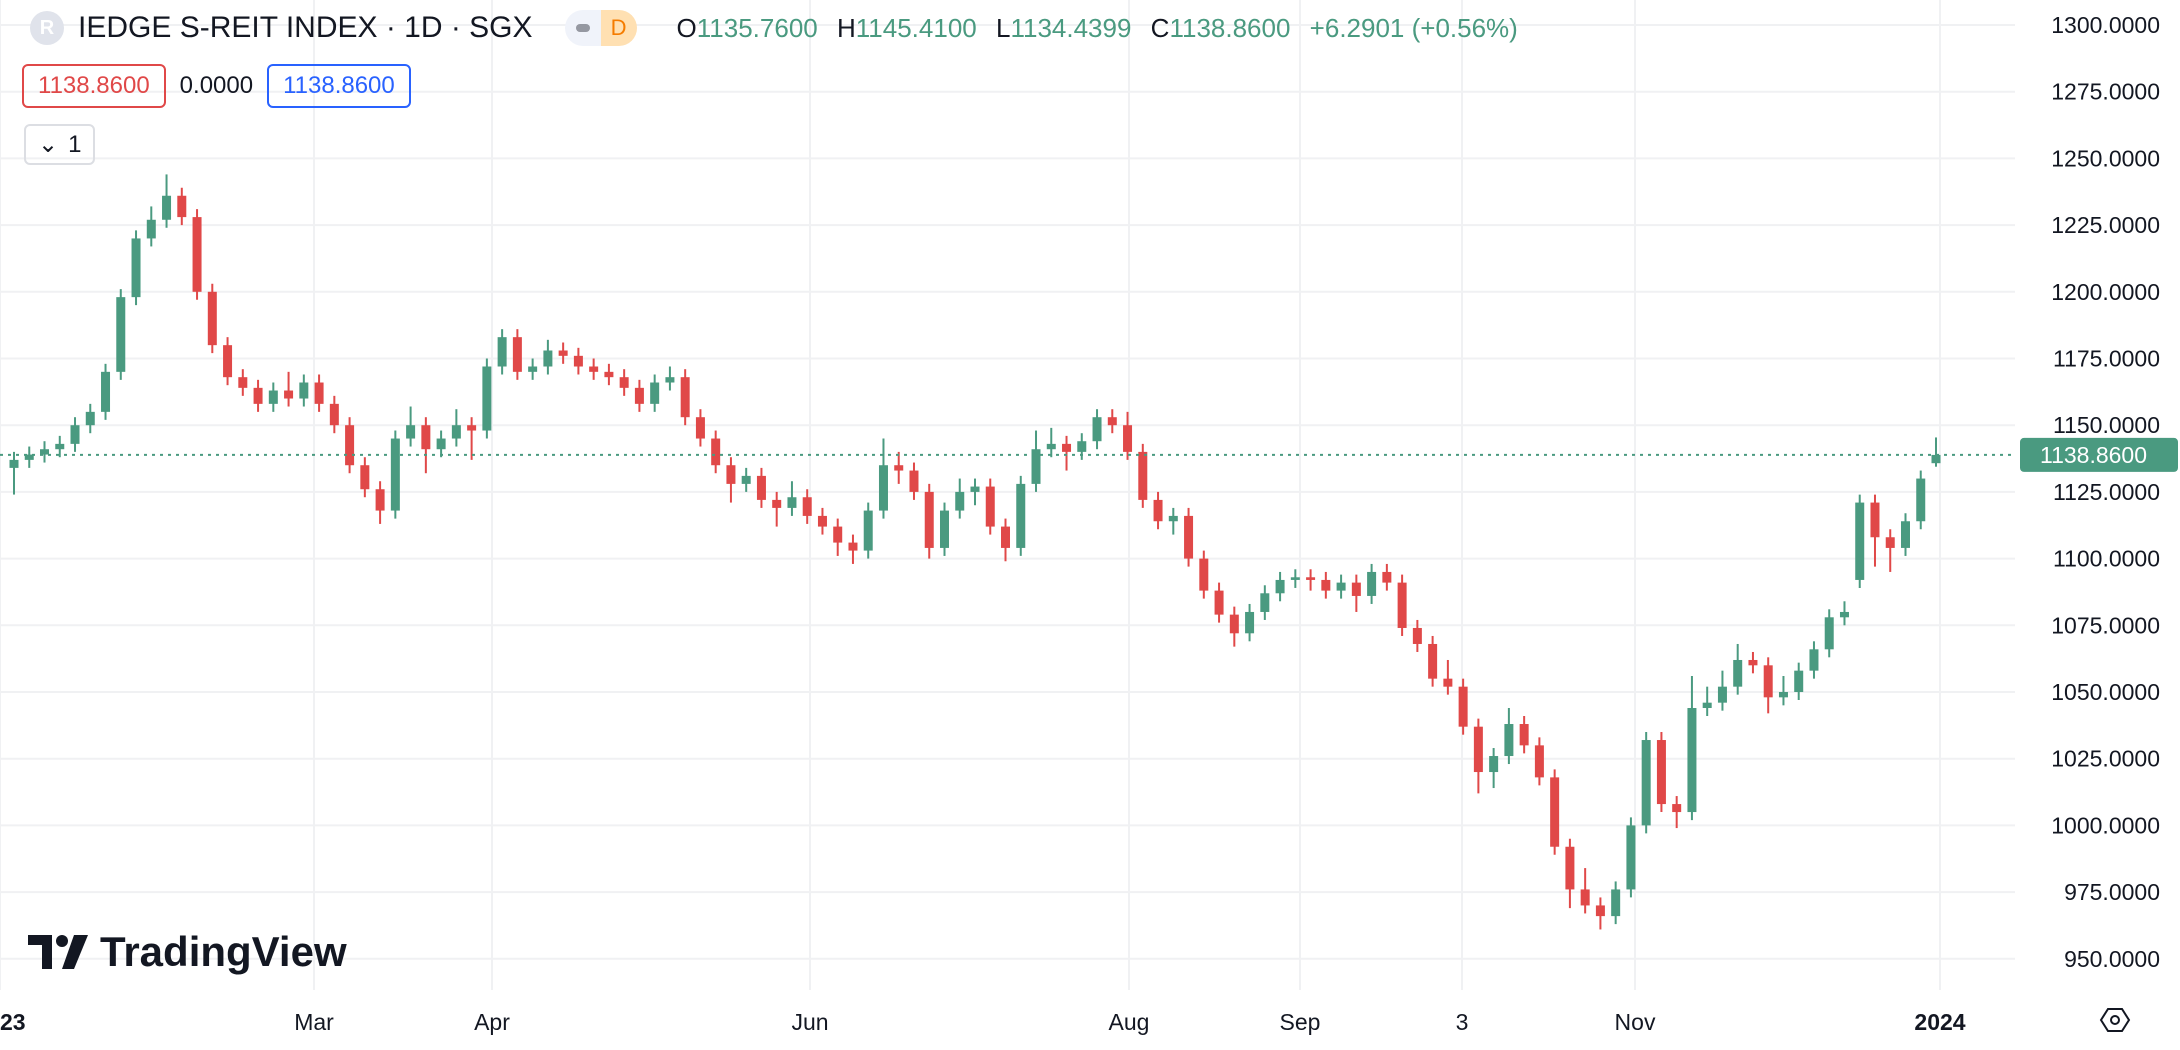 The width and height of the screenshot is (2180, 1050). Describe the element at coordinates (1635, 1022) in the screenshot. I see `x-tick-label: Nov` at that location.